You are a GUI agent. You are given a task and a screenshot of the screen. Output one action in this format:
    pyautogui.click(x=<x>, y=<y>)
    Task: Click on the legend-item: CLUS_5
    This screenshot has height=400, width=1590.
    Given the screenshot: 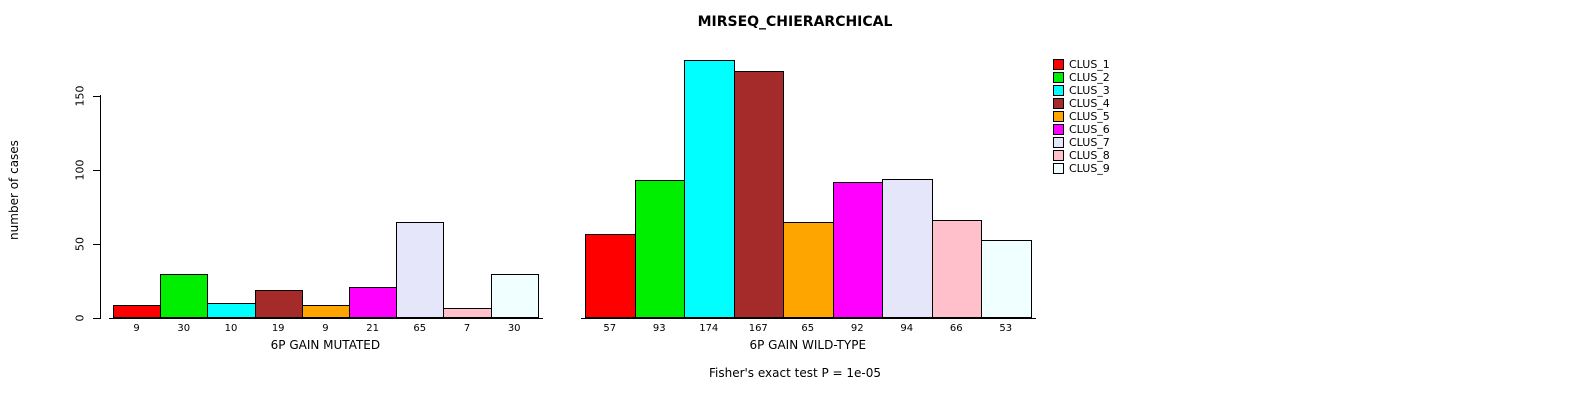 What is the action you would take?
    pyautogui.click(x=1081, y=116)
    